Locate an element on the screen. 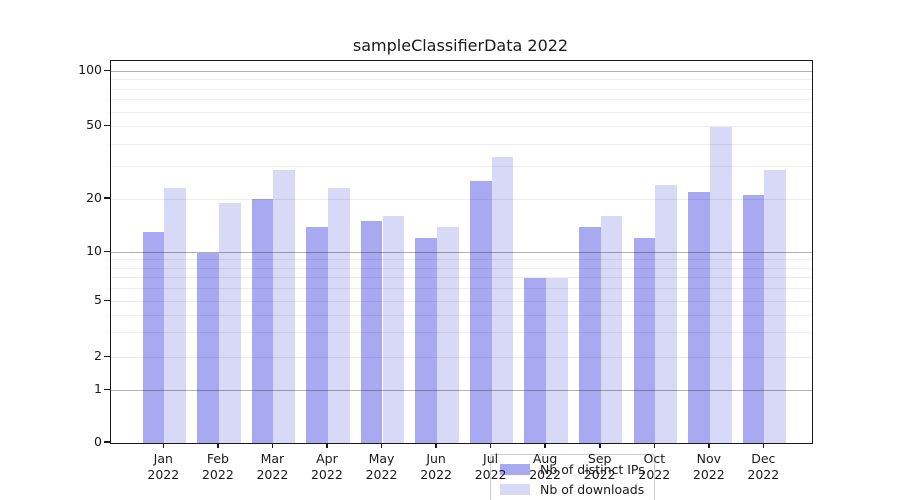 This screenshot has height=500, width=900. bar-ips-jul is located at coordinates (480, 312).